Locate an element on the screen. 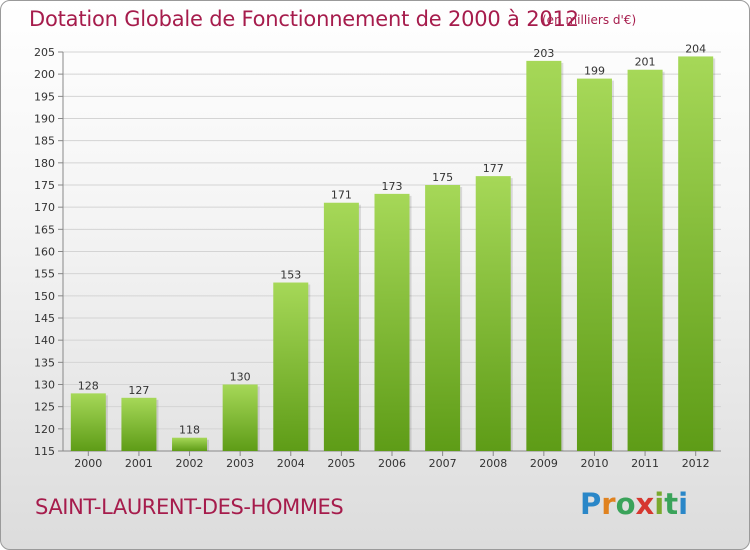 This screenshot has height=550, width=750. x-tick-label: 2008 is located at coordinates (493, 463).